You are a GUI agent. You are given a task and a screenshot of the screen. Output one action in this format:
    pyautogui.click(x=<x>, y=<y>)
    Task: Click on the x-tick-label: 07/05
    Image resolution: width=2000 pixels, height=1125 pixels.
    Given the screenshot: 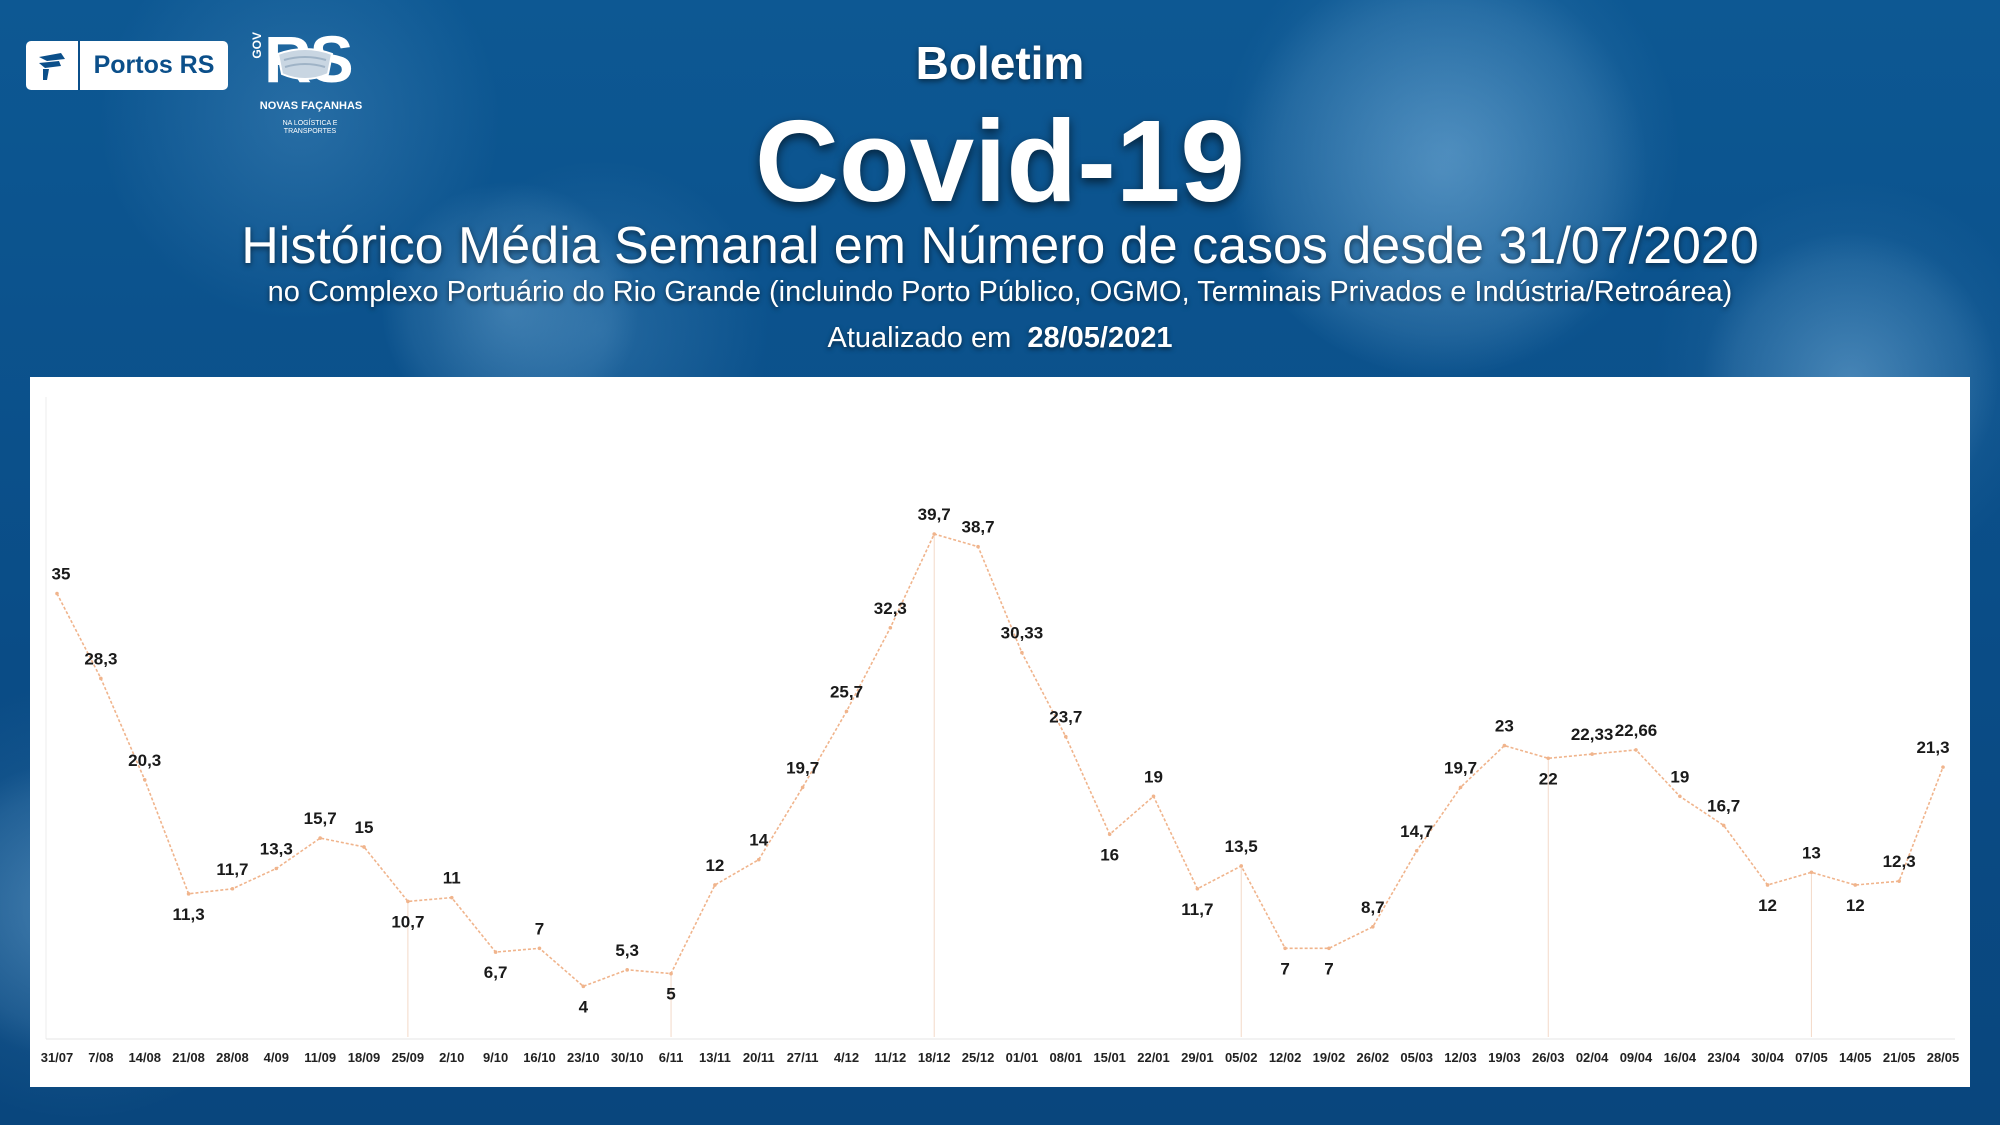 What is the action you would take?
    pyautogui.click(x=1811, y=1057)
    